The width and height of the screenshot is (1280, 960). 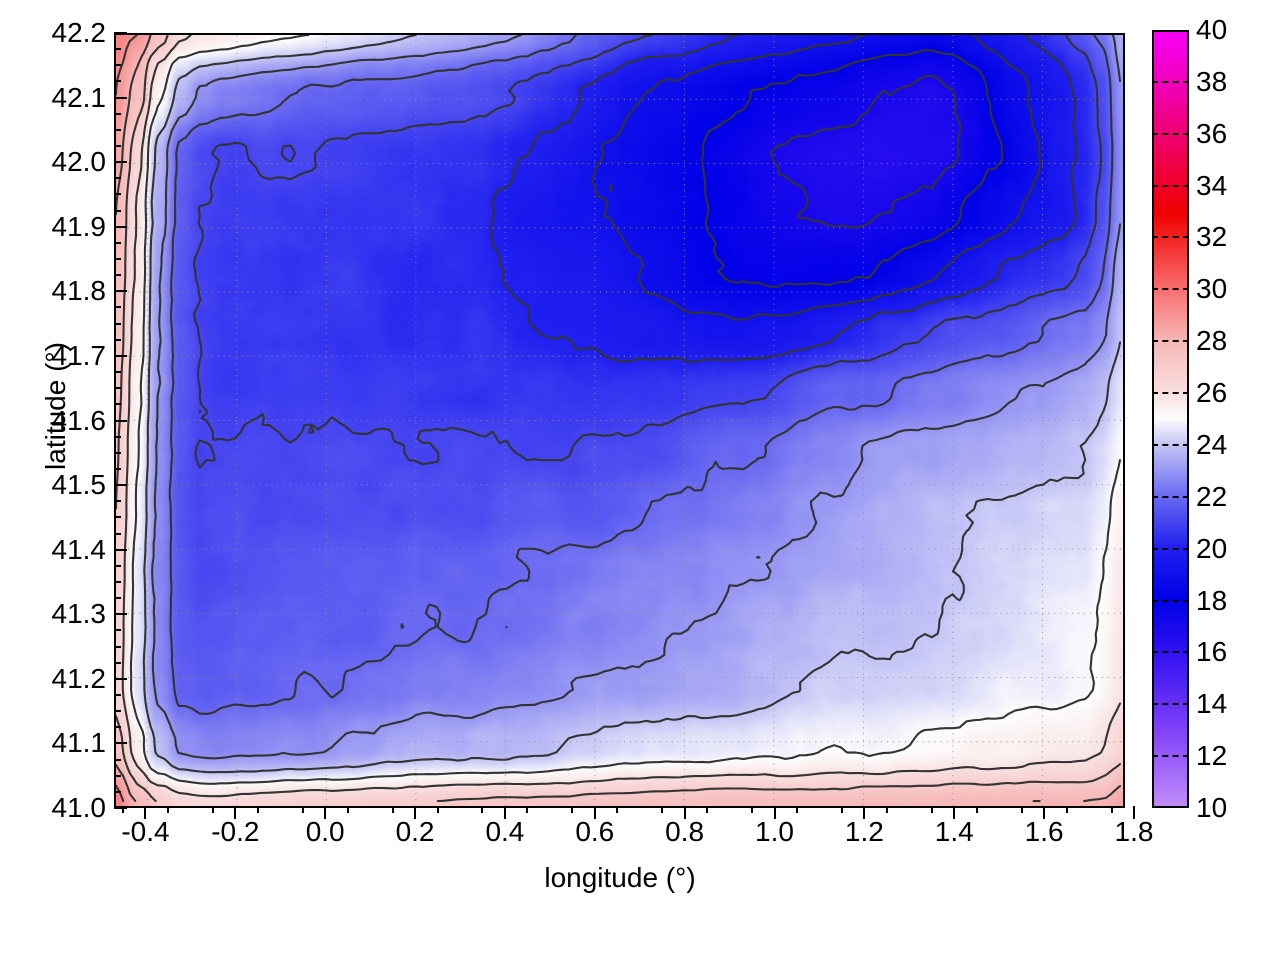 I want to click on x-tick-label: -0.4, so click(x=145, y=831).